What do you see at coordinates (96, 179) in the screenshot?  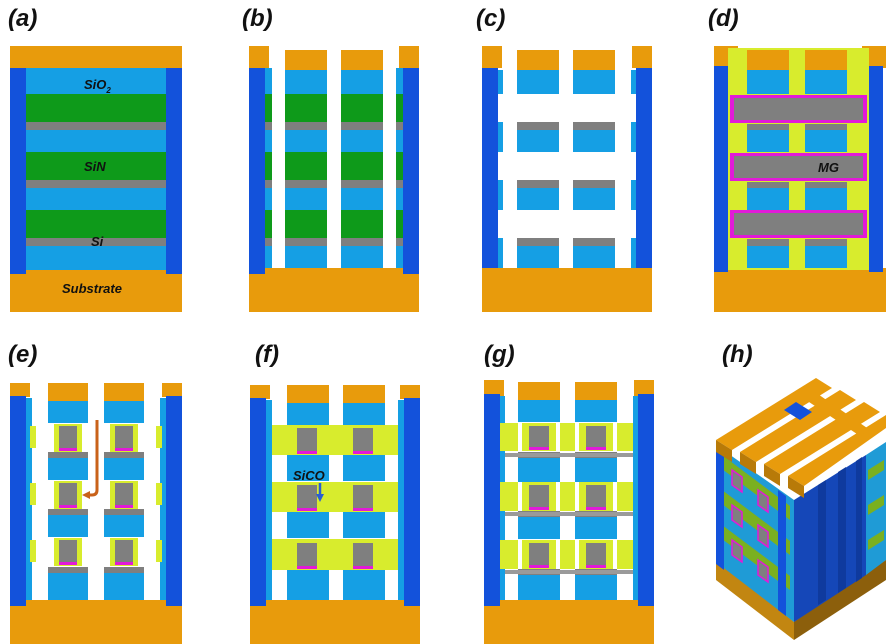 I see `panel-a-stack` at bounding box center [96, 179].